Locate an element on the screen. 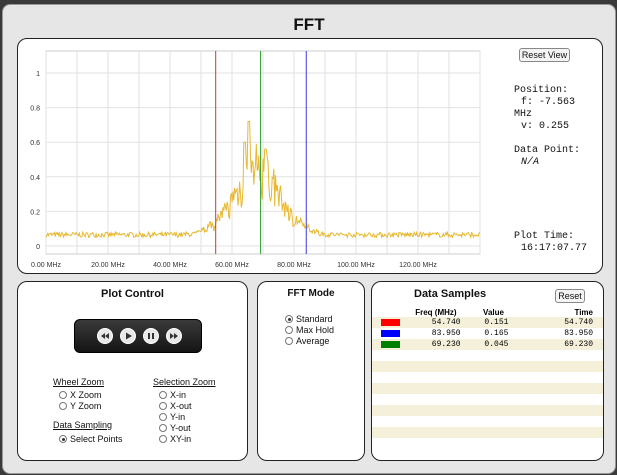 Image resolution: width=617 pixels, height=475 pixels. radio-label: XY-in is located at coordinates (181, 439).